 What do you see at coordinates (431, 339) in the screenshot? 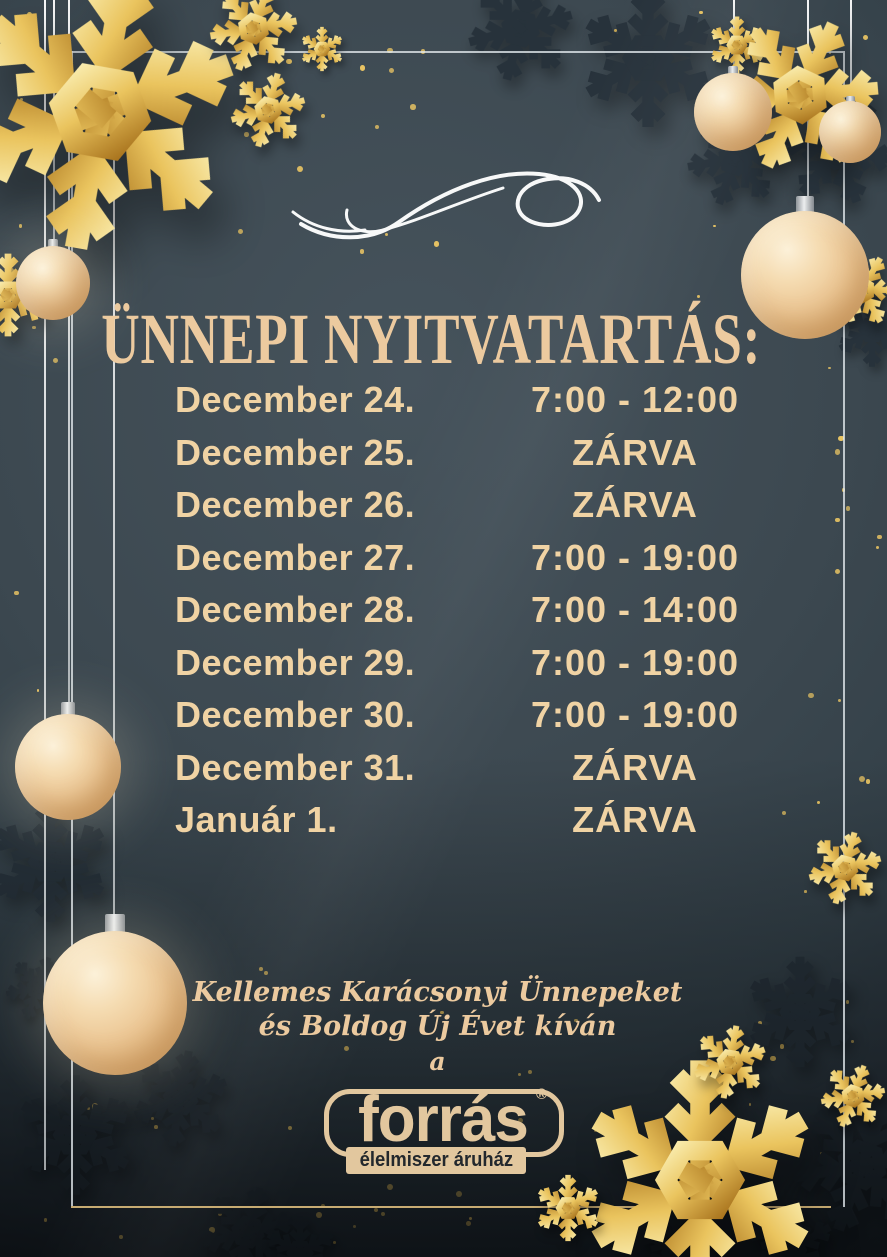
I see `page-title: ÜNNEPI NYITVATARTÁS:` at bounding box center [431, 339].